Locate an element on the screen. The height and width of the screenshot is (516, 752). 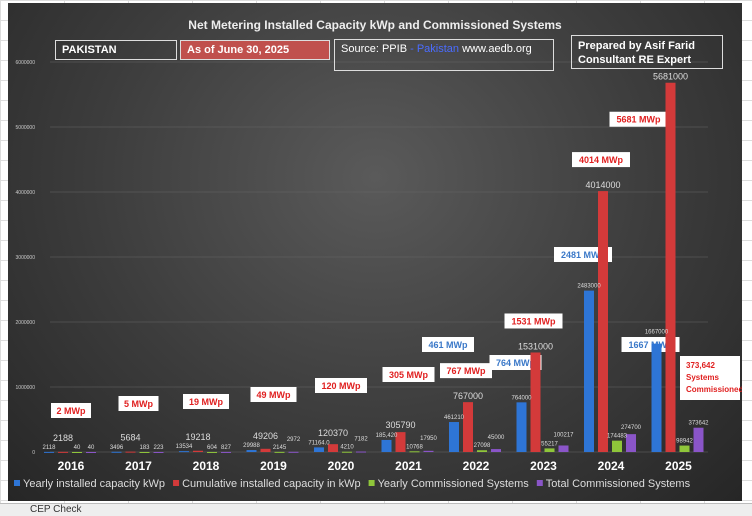
annotation-cumulative: 4014 MWp is located at coordinates (601, 160).